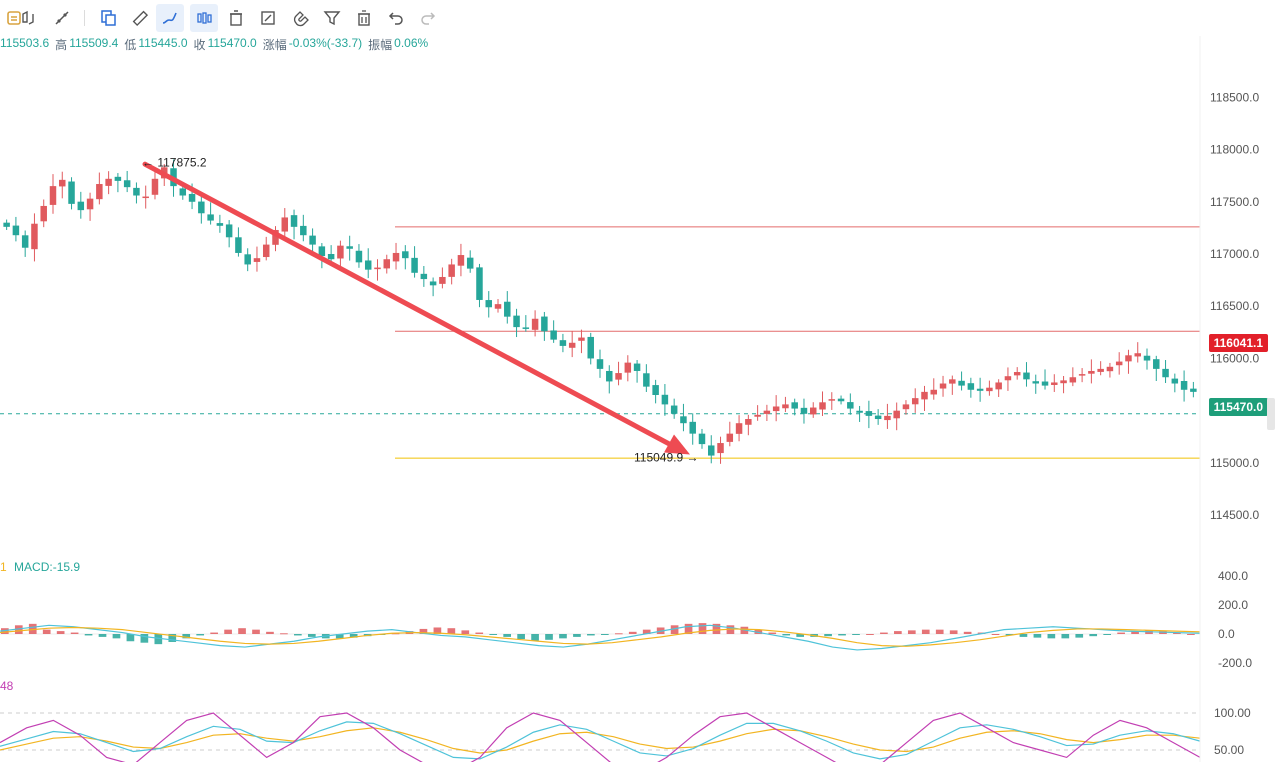 The image size is (1275, 762). I want to click on trend-tool-icon, so click(62, 18).